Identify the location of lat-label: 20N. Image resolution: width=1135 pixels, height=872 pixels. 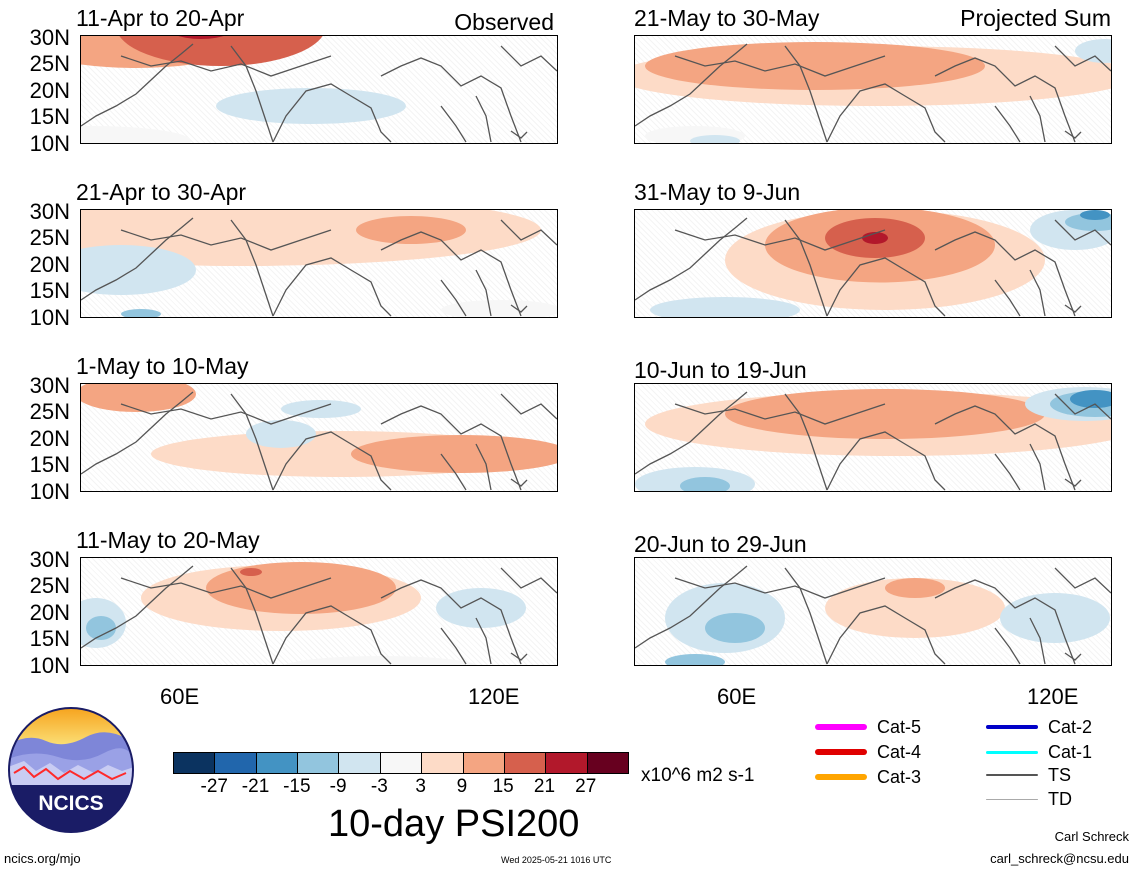
(49, 438).